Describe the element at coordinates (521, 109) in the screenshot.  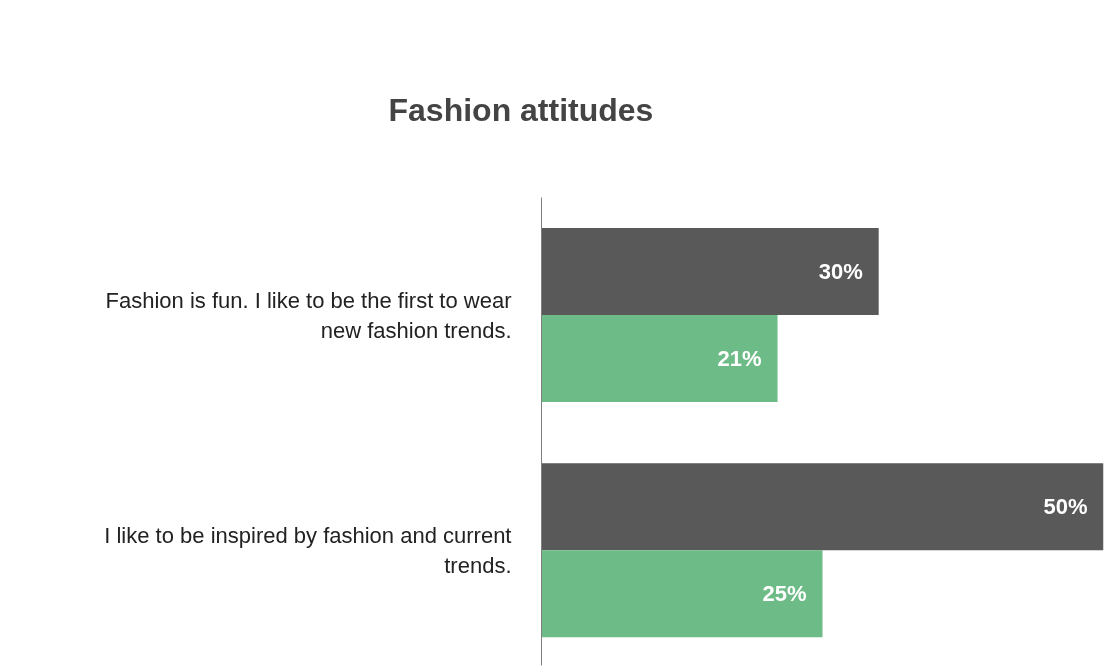
I see `chart-title: Fashion attitudes` at that location.